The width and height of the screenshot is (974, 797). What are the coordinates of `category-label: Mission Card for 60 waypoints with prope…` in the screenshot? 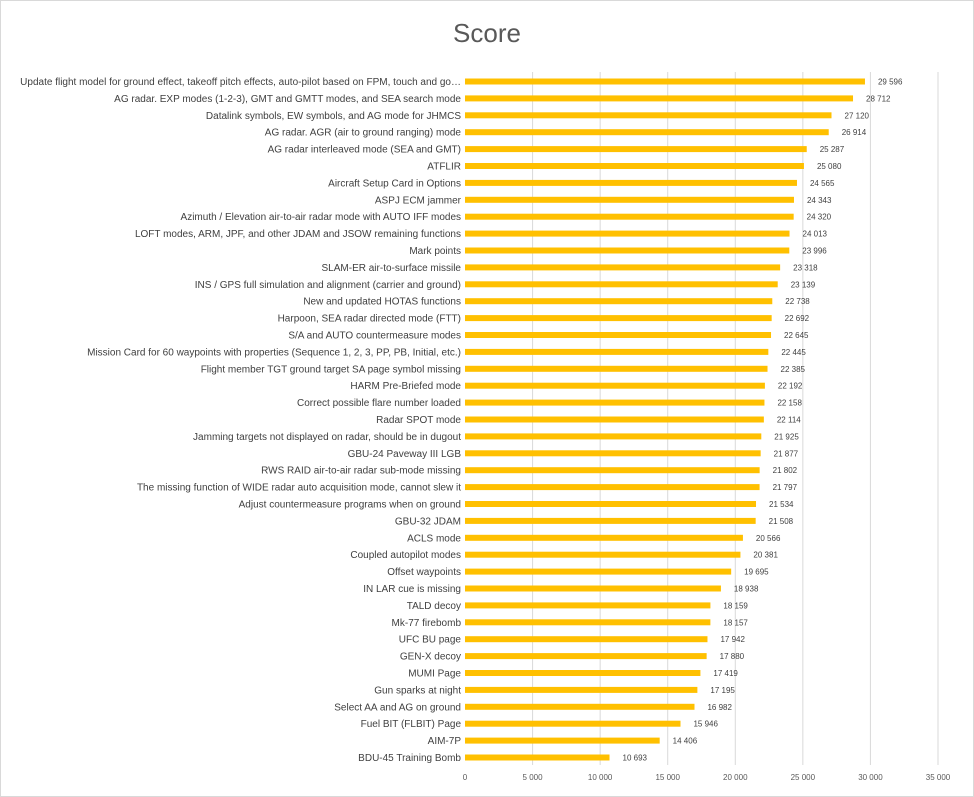 It's located at (274, 352).